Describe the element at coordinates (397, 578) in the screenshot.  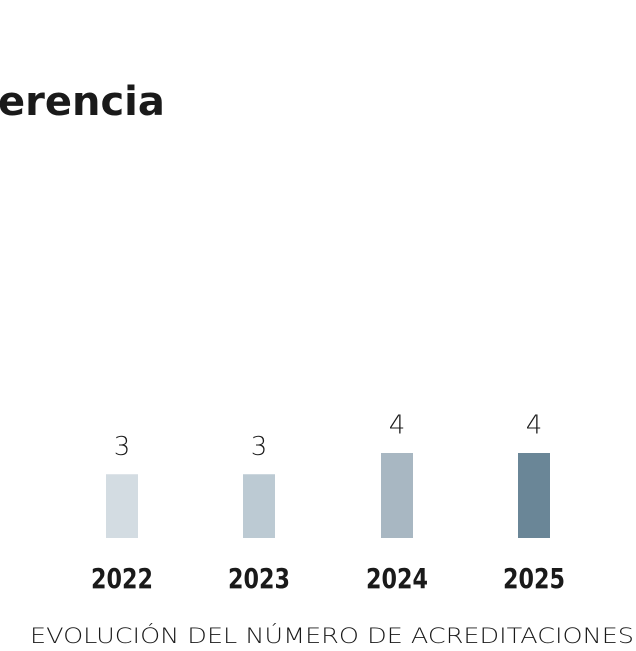
I see `x-tick-label: 2024` at that location.